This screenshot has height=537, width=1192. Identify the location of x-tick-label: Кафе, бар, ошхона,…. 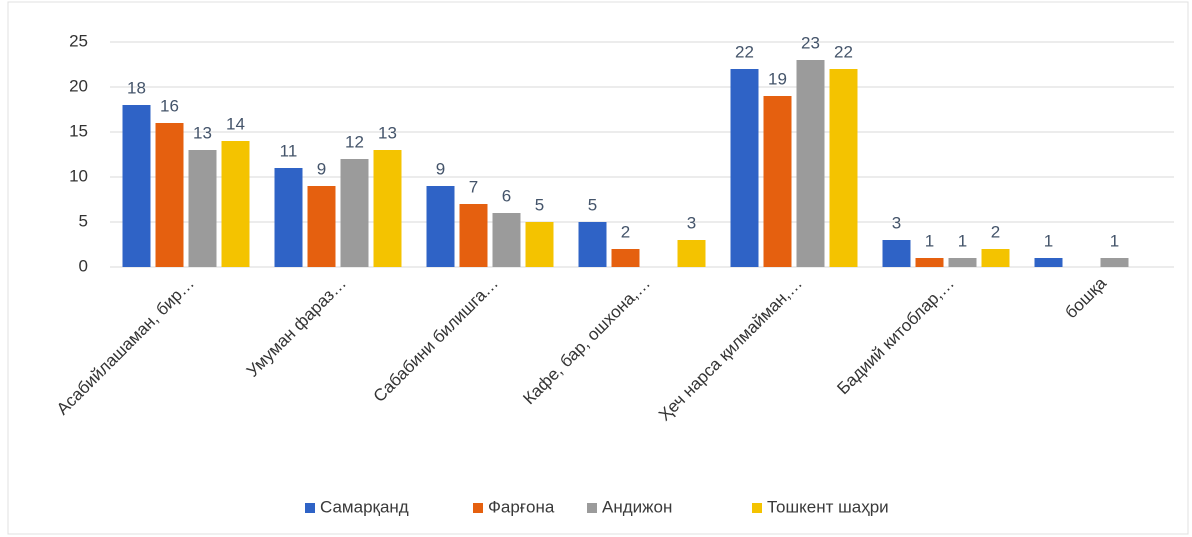
(586, 341).